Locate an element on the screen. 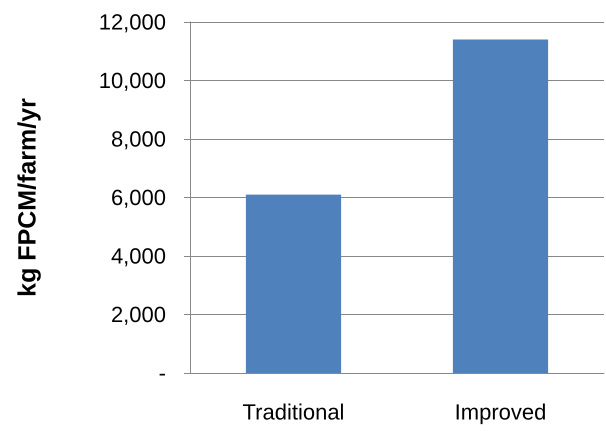  y-tick-label: 2,000 is located at coordinates (138, 314).